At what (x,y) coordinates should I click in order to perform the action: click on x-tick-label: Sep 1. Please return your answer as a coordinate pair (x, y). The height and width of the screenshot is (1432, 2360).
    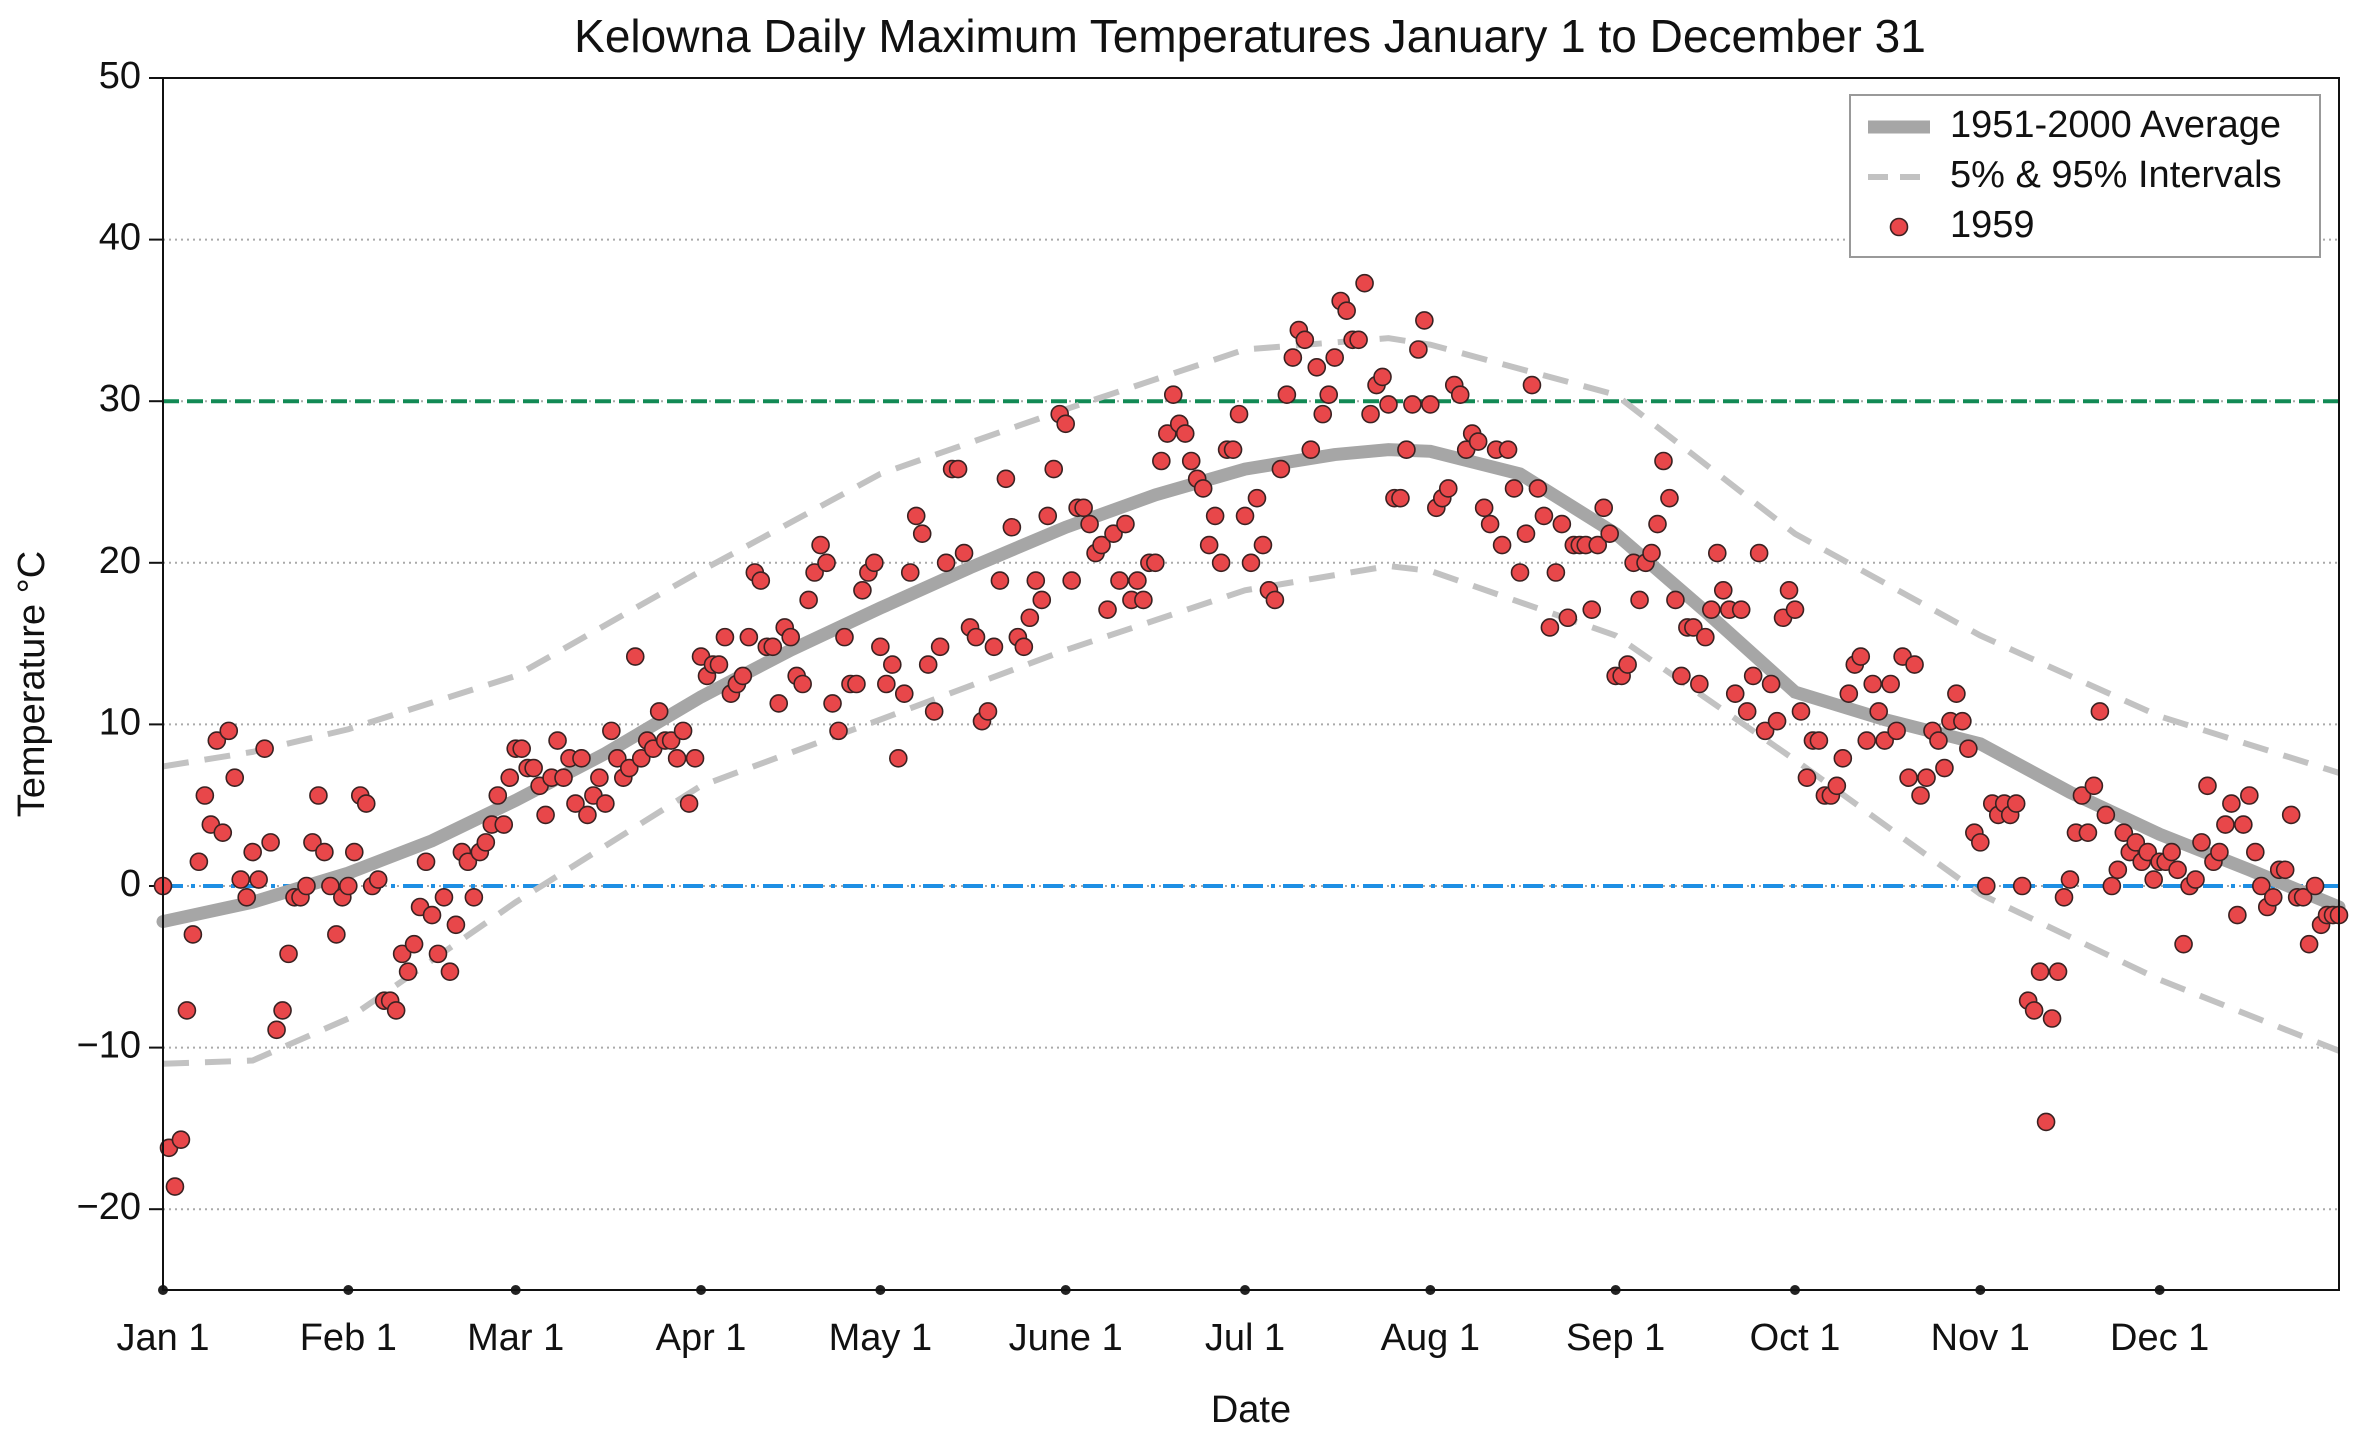
    Looking at the image, I should click on (1615, 1338).